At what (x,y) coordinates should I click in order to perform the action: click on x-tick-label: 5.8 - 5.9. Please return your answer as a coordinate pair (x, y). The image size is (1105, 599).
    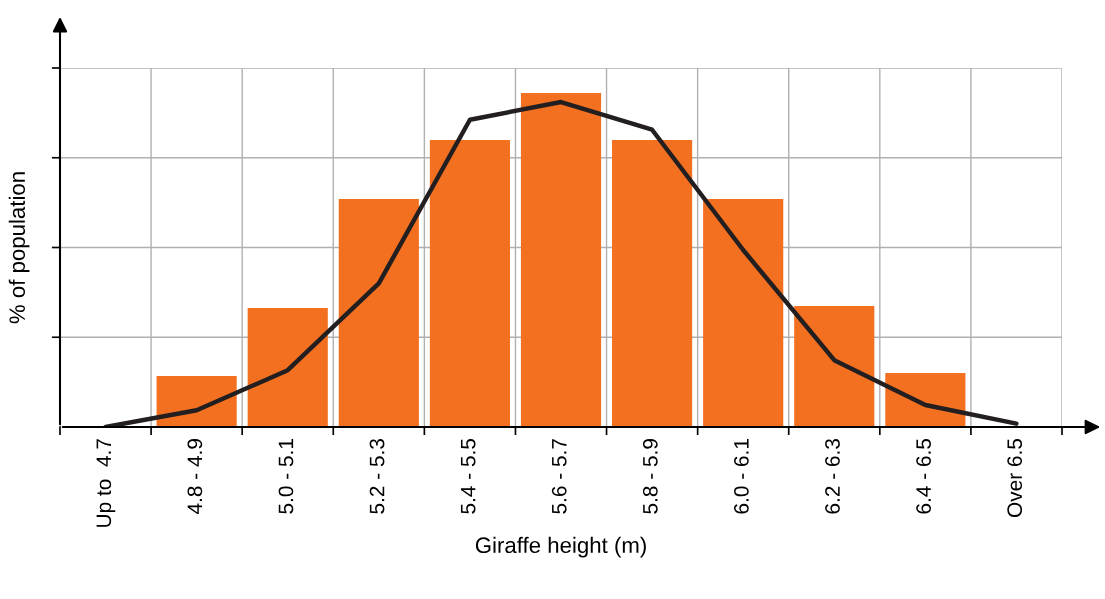
    Looking at the image, I should click on (650, 476).